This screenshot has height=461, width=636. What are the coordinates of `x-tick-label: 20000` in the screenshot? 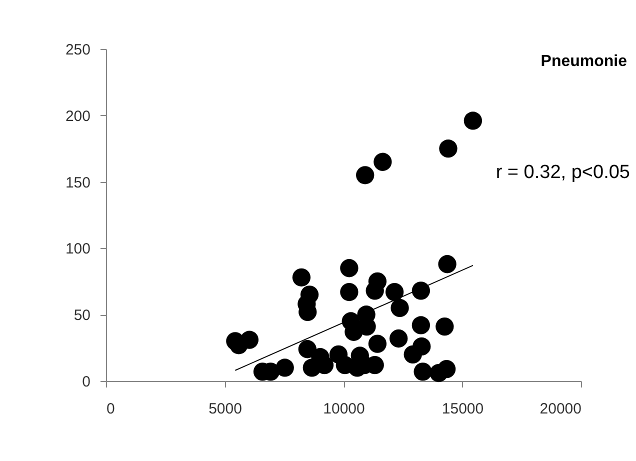 It's located at (561, 409).